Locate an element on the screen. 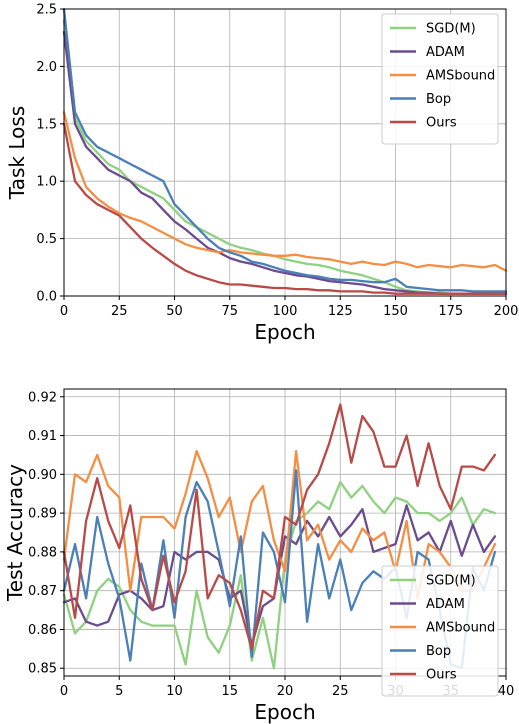  task-loss-legend: SGD(M) ADAM AMSbound Bop Ours is located at coordinates (440, 79).